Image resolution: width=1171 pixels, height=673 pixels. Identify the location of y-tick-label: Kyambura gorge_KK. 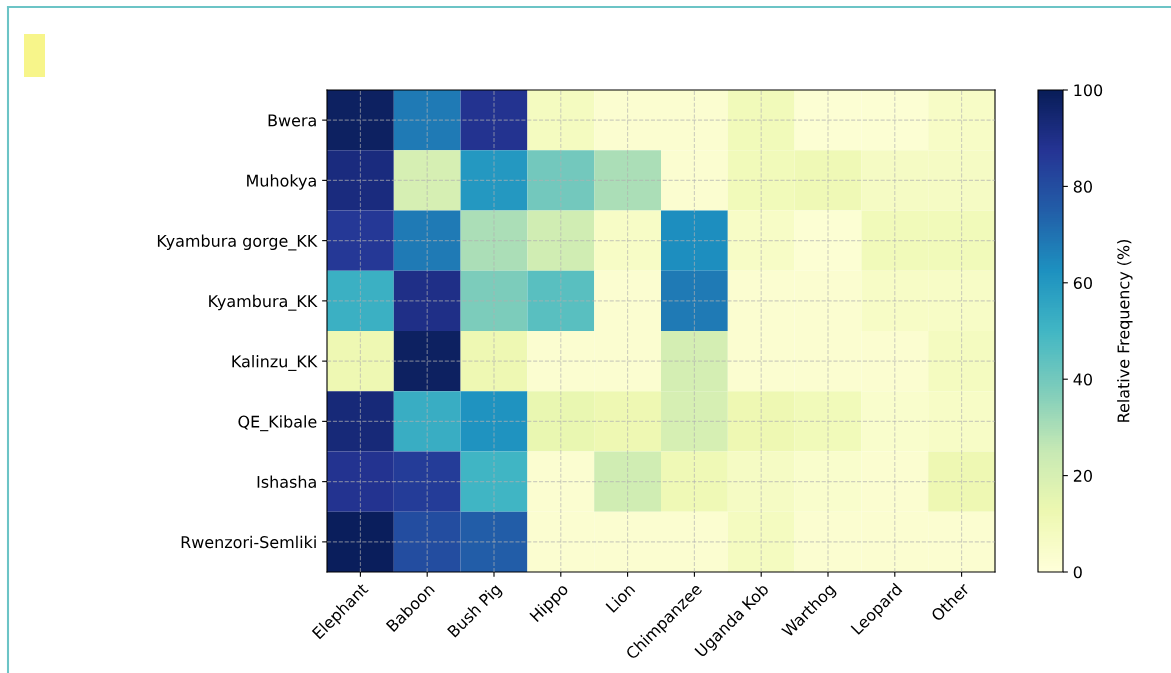
(237, 242).